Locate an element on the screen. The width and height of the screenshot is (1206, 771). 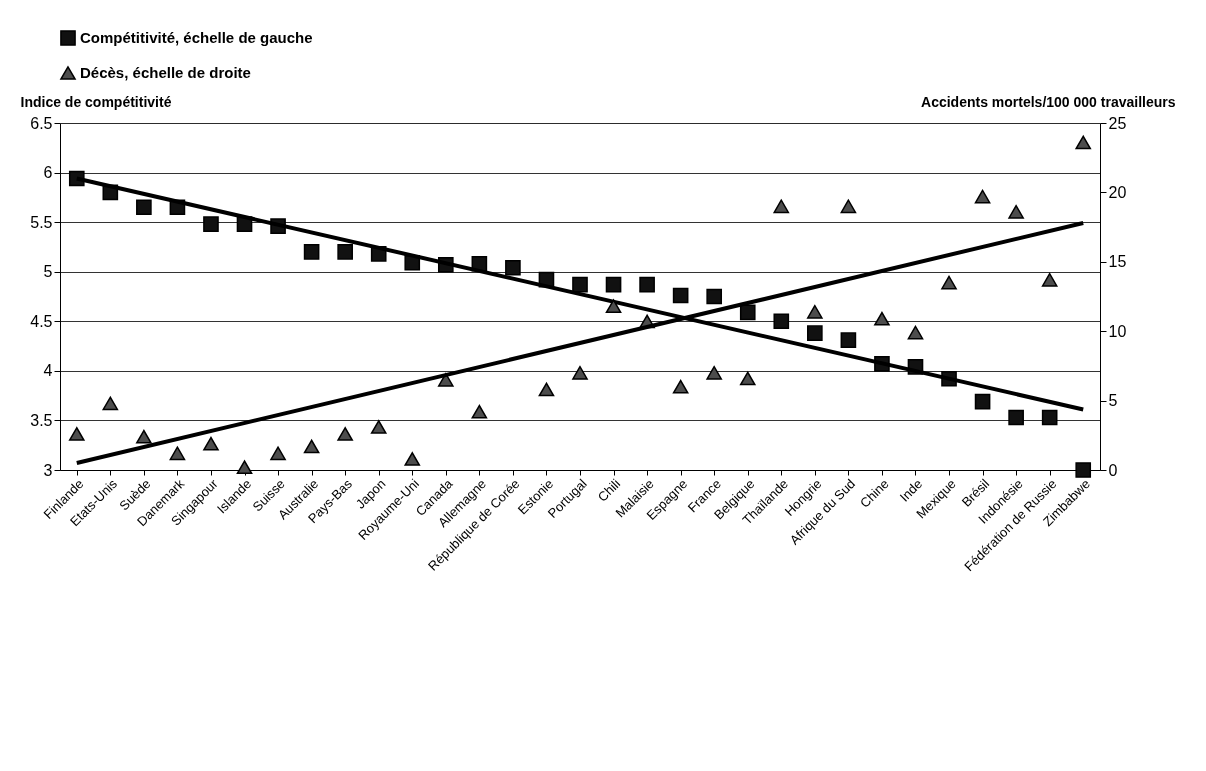
y2-tick-label: 10 is located at coordinates (1117, 331).